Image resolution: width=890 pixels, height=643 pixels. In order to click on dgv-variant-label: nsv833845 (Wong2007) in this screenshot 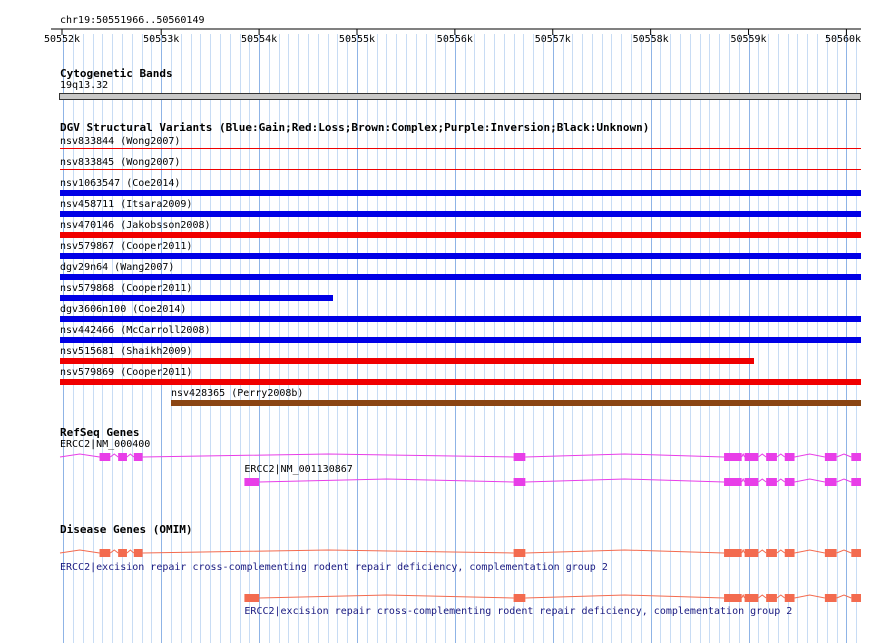, I will do `click(120, 162)`.